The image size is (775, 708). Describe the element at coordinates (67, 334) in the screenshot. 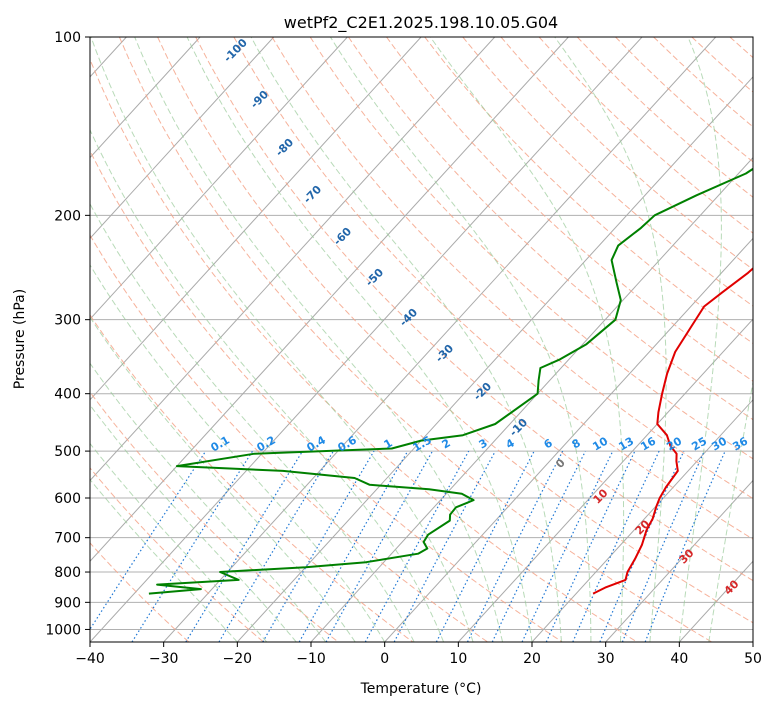

I see `y-axis: 100 200 300 400 500 600 700 800 900 1000` at that location.